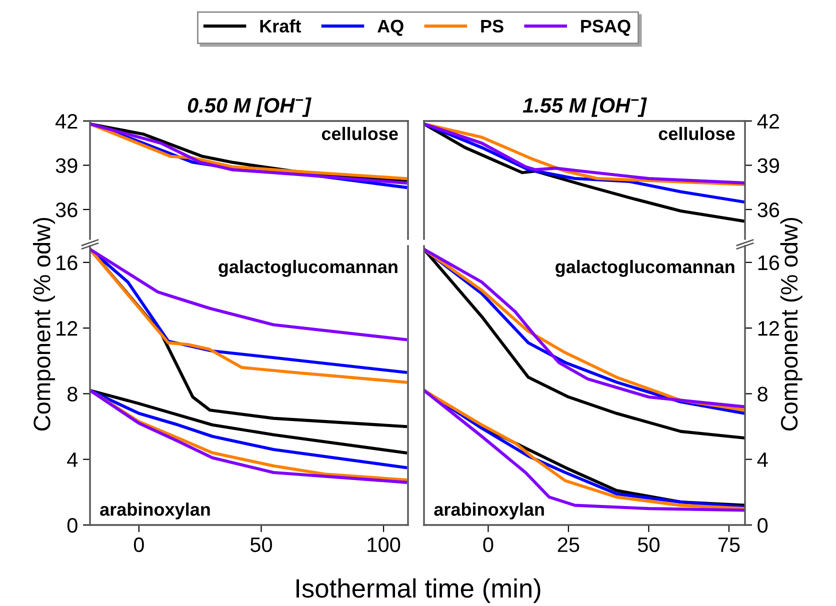 This screenshot has height=606, width=836. Describe the element at coordinates (281, 26) in the screenshot. I see `legend-label: Kraft` at that location.